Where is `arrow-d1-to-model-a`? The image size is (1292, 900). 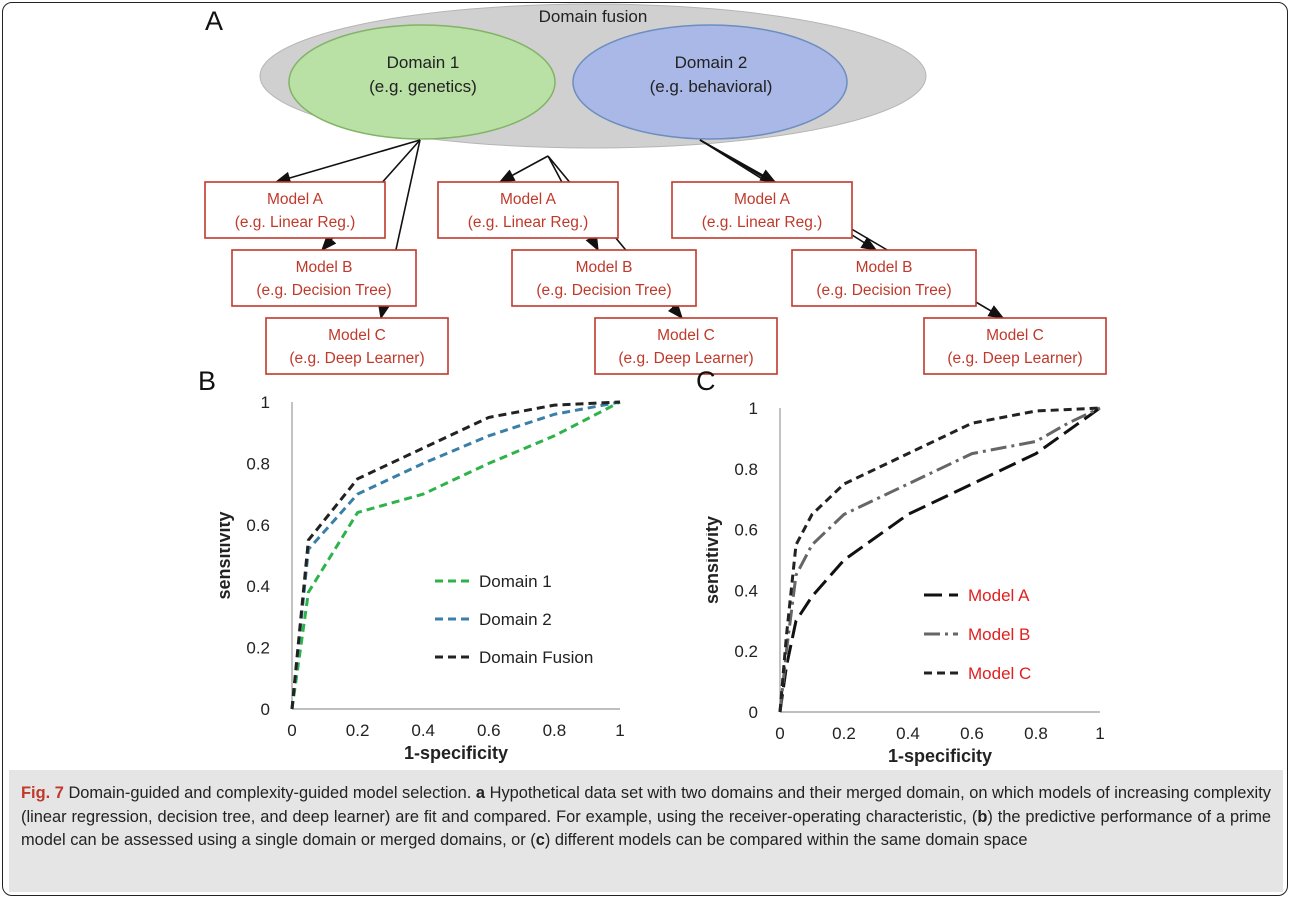 arrow-d1-to-model-a is located at coordinates (347, 162).